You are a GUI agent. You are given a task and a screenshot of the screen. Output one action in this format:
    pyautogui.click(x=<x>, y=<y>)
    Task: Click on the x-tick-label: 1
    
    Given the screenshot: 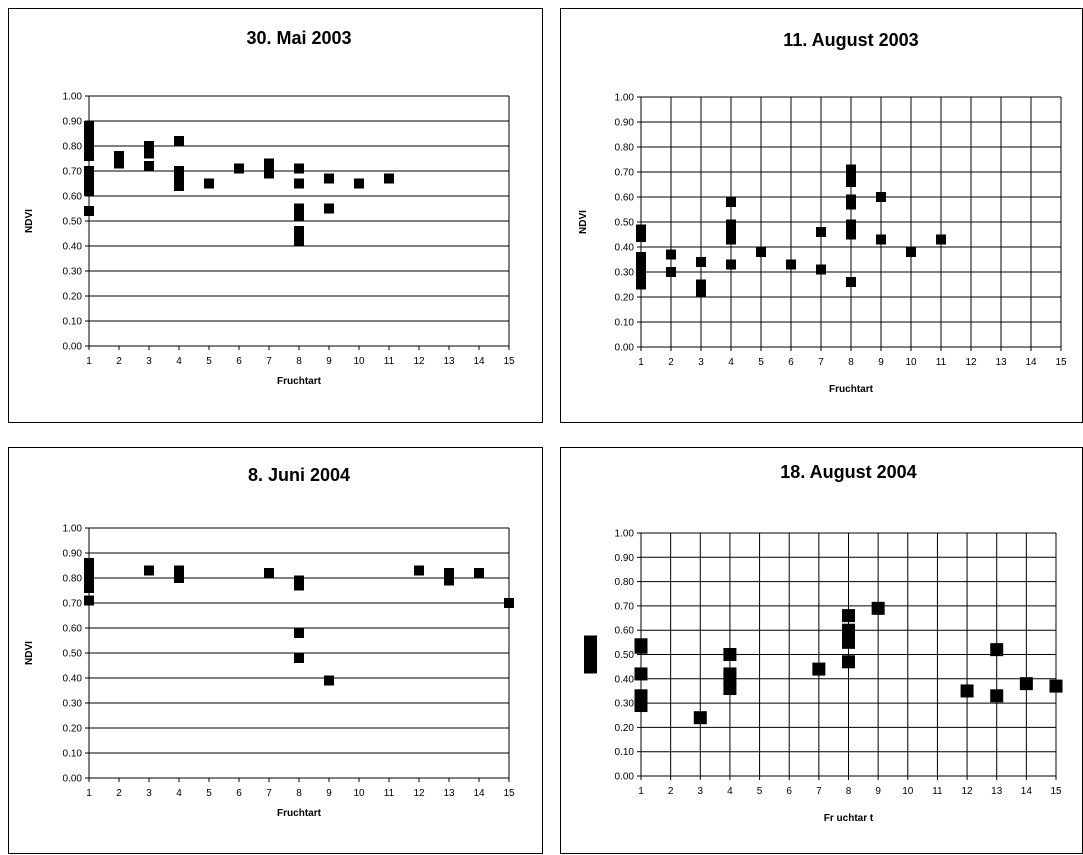 What is the action you would take?
    pyautogui.click(x=641, y=362)
    